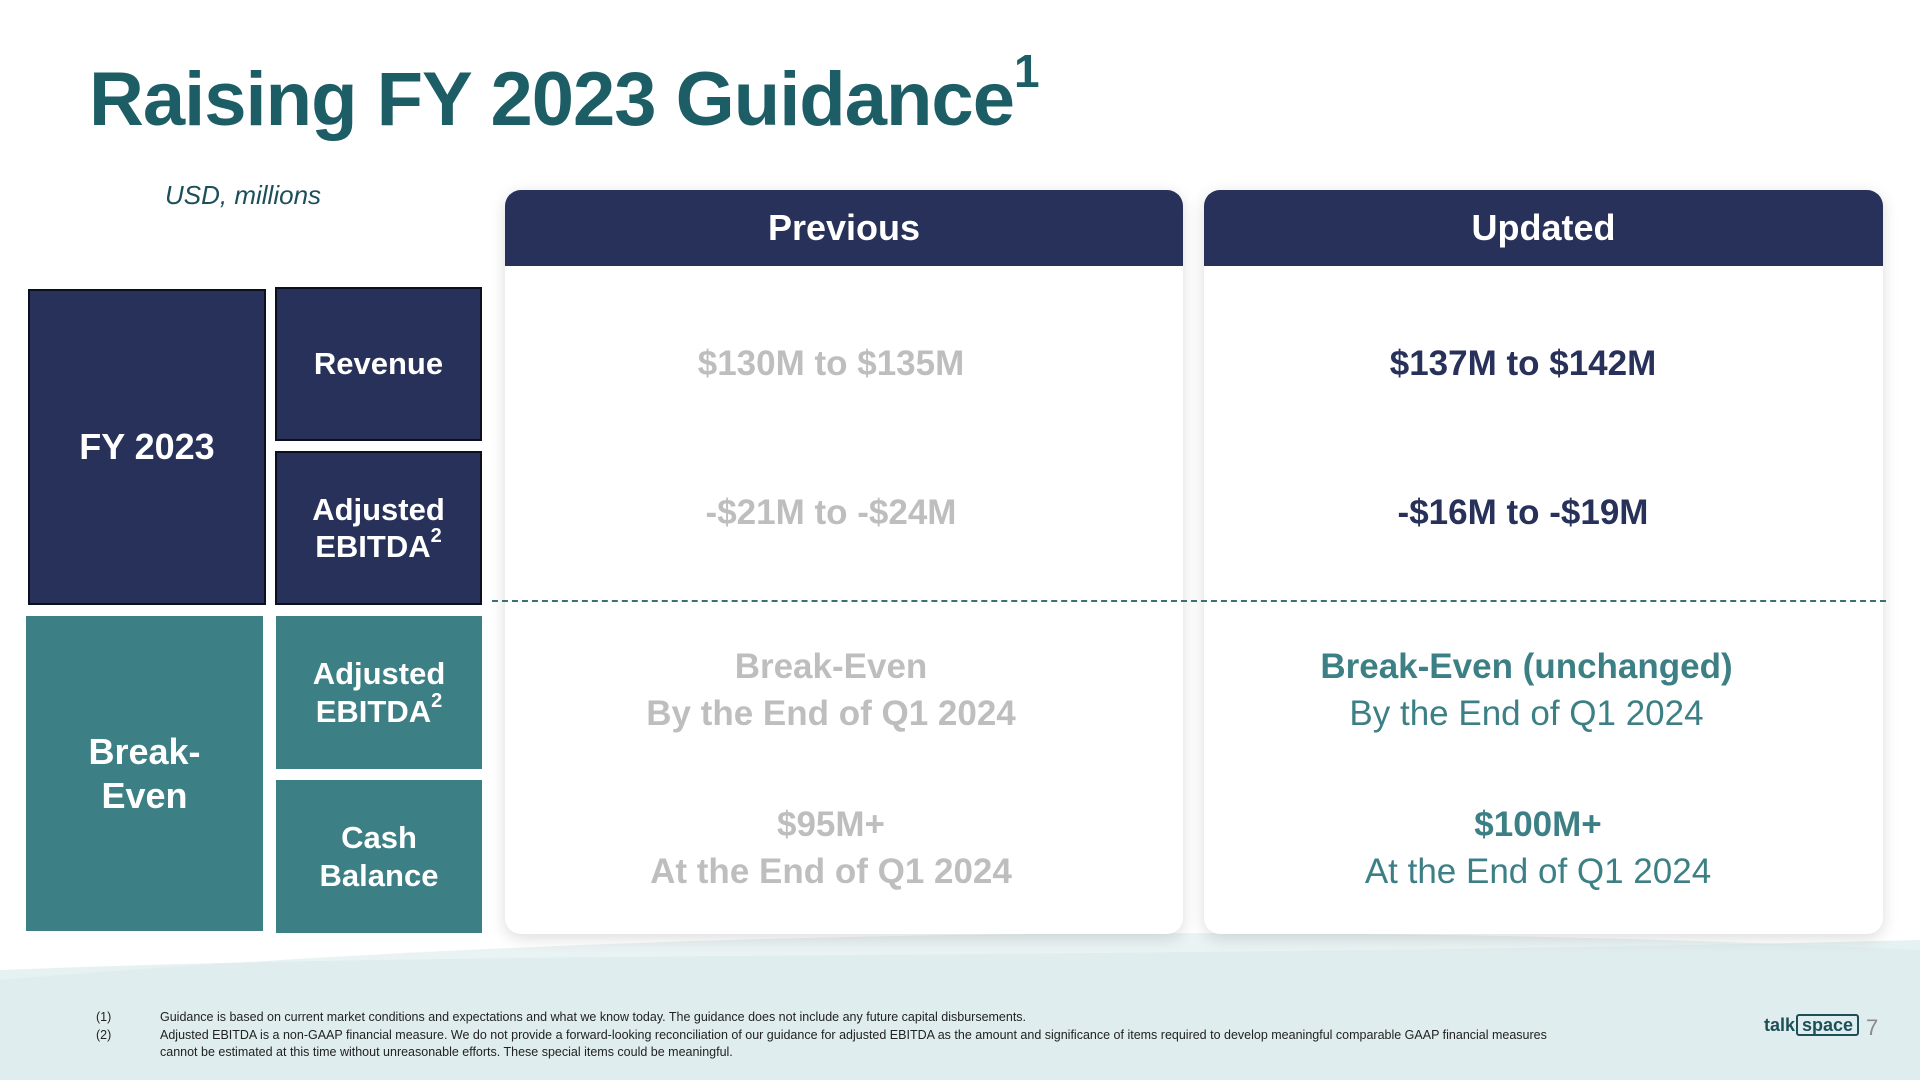 This screenshot has width=1920, height=1080. Describe the element at coordinates (844, 228) in the screenshot. I see `previous-header: Previous` at that location.